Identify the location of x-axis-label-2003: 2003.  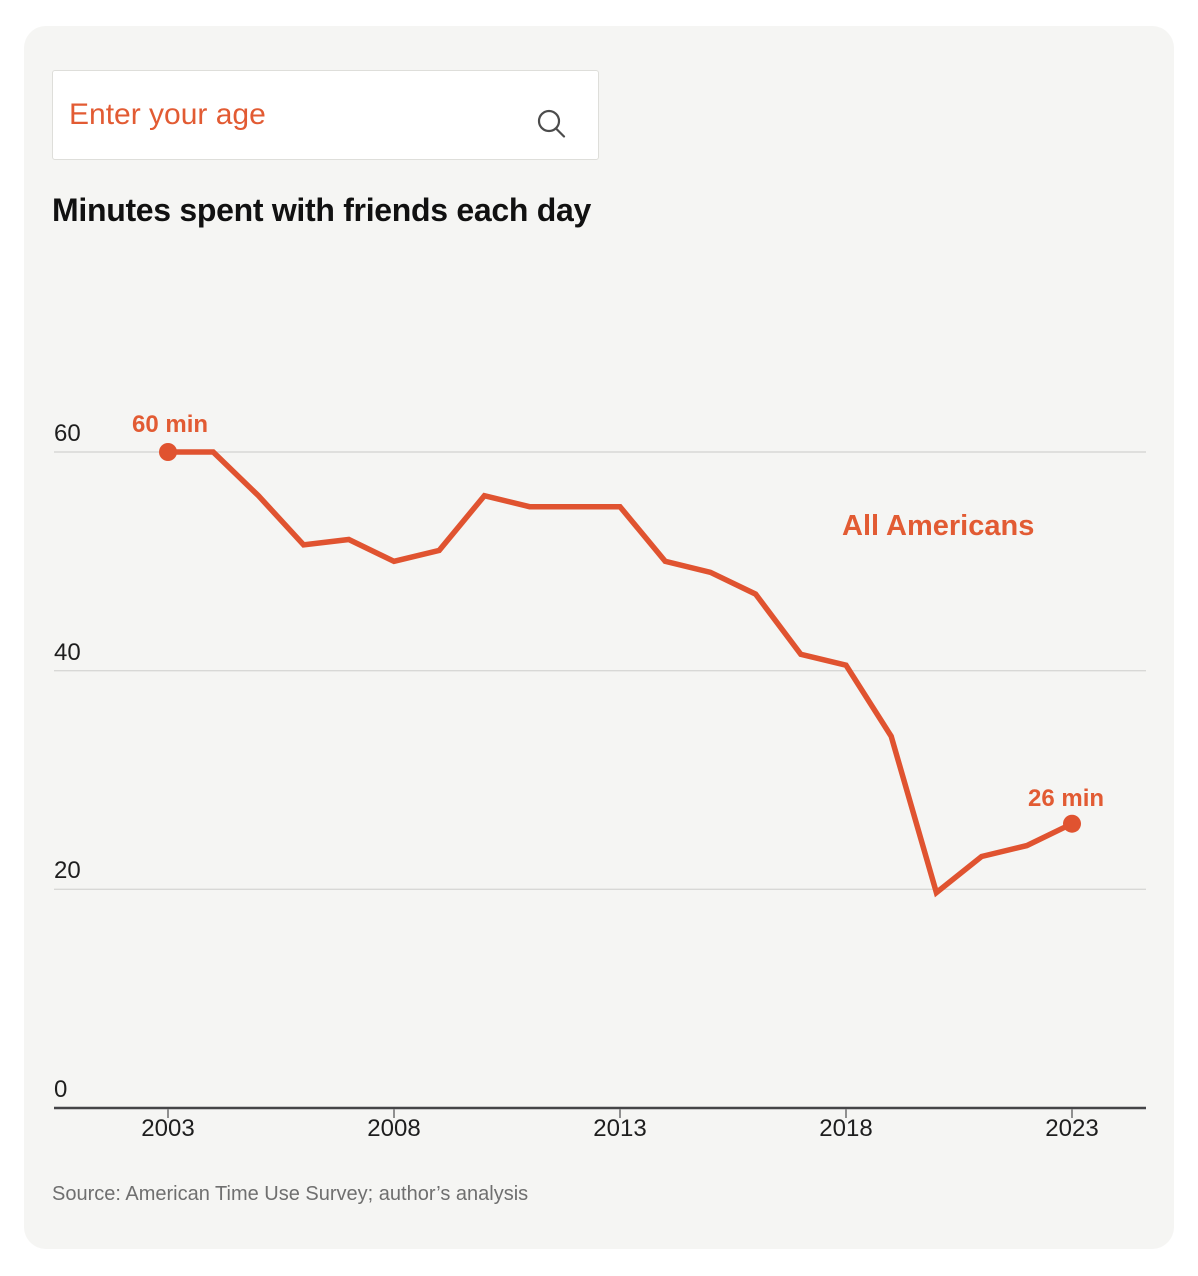
(168, 1128).